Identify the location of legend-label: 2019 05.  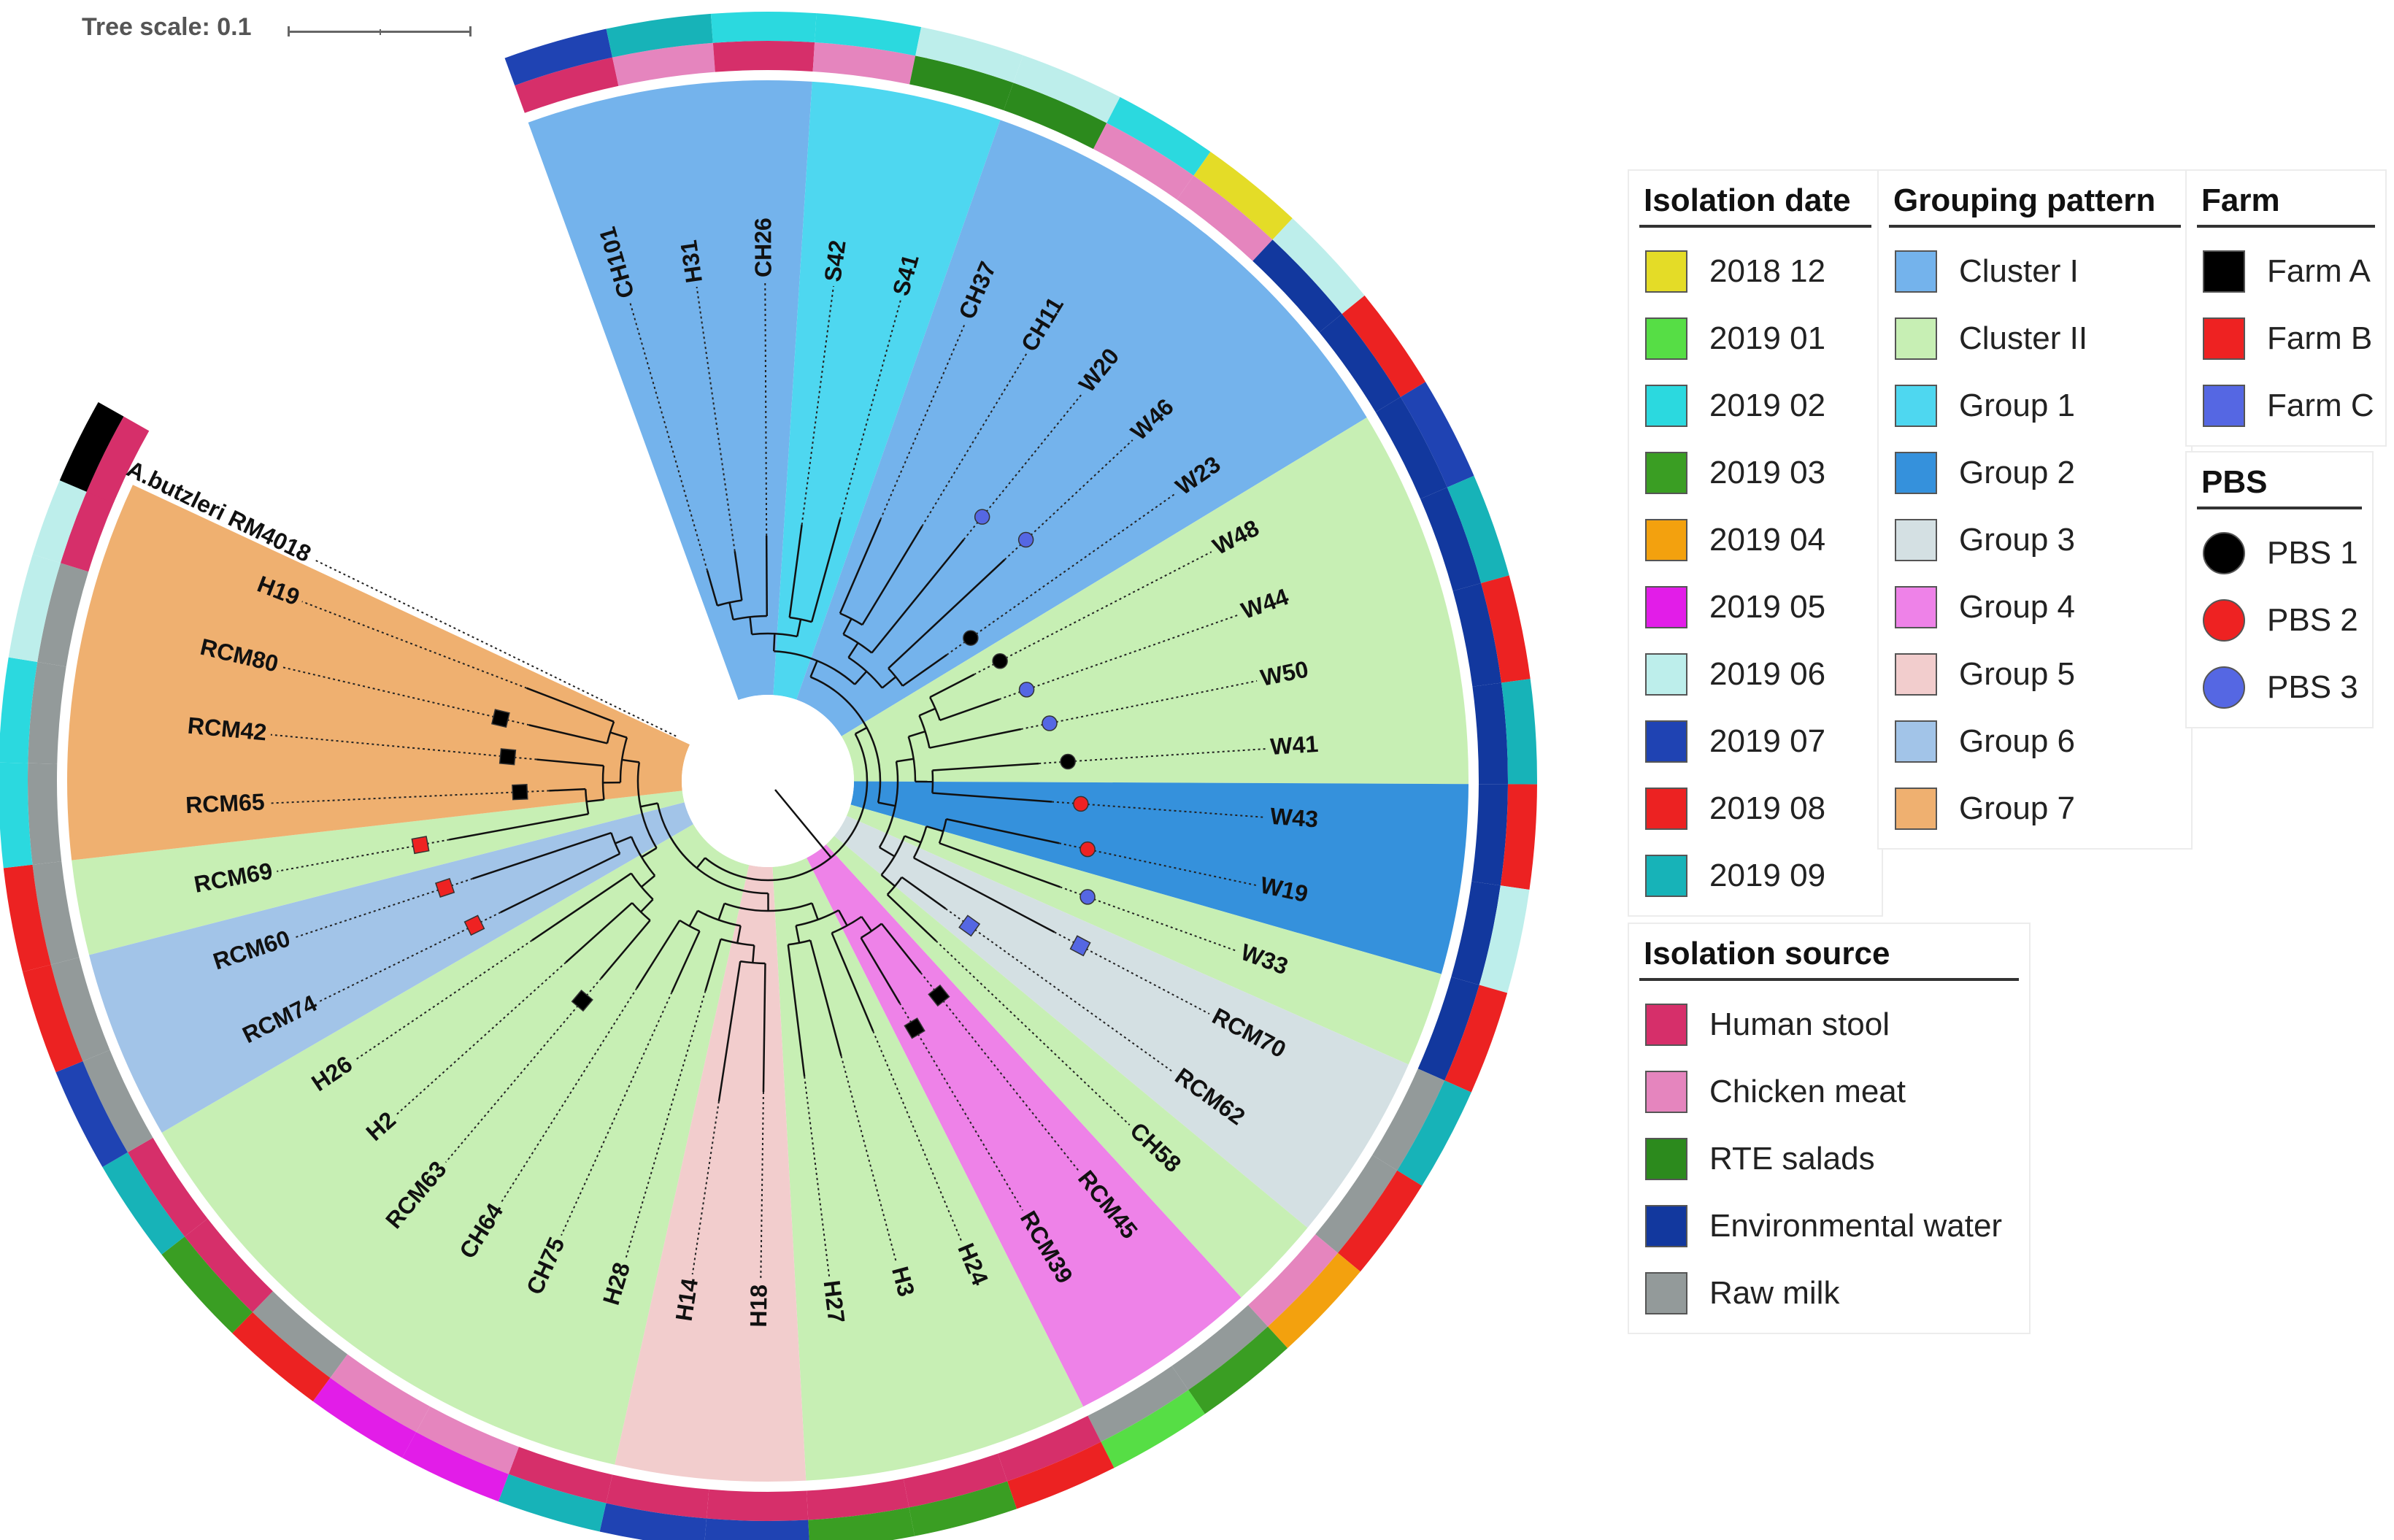
(1767, 607).